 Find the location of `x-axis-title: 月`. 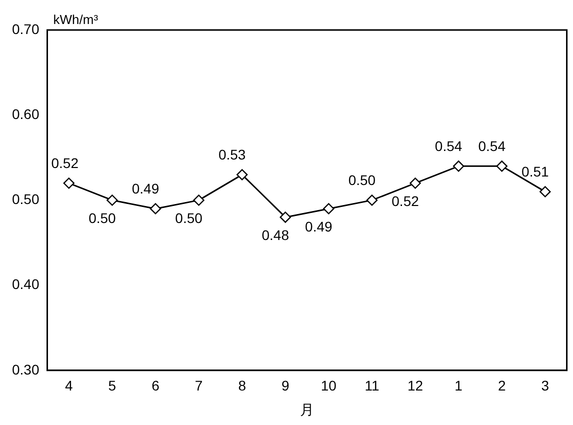

x-axis-title: 月 is located at coordinates (307, 409).